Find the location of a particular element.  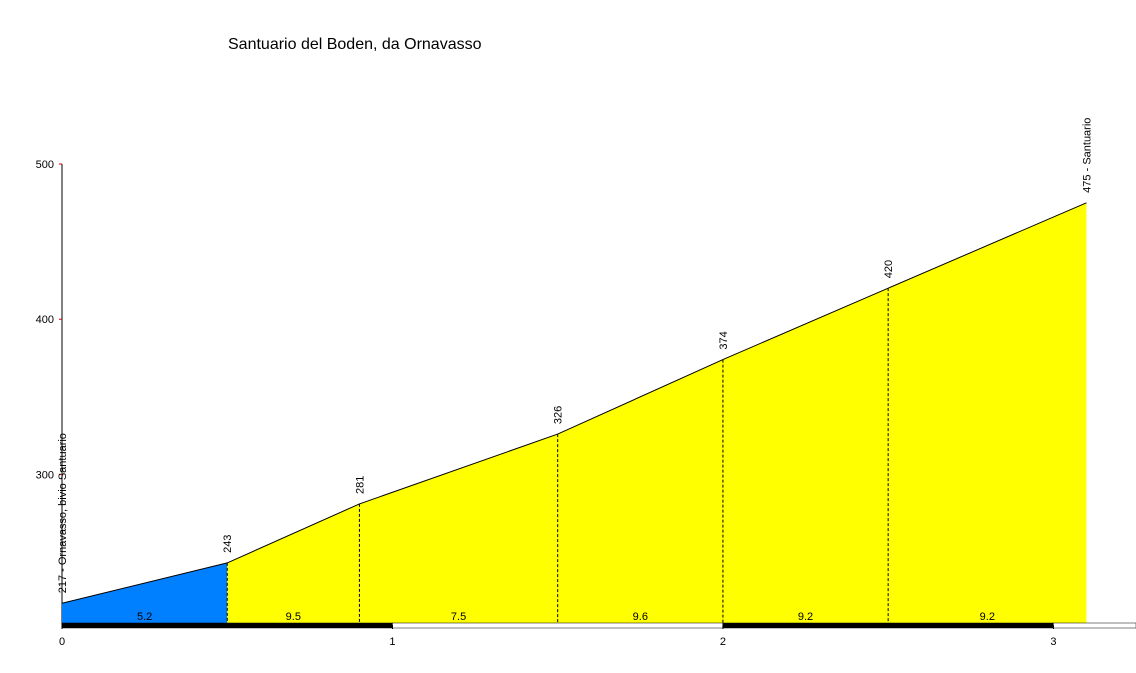

x-tick-label: 2 is located at coordinates (723, 642).